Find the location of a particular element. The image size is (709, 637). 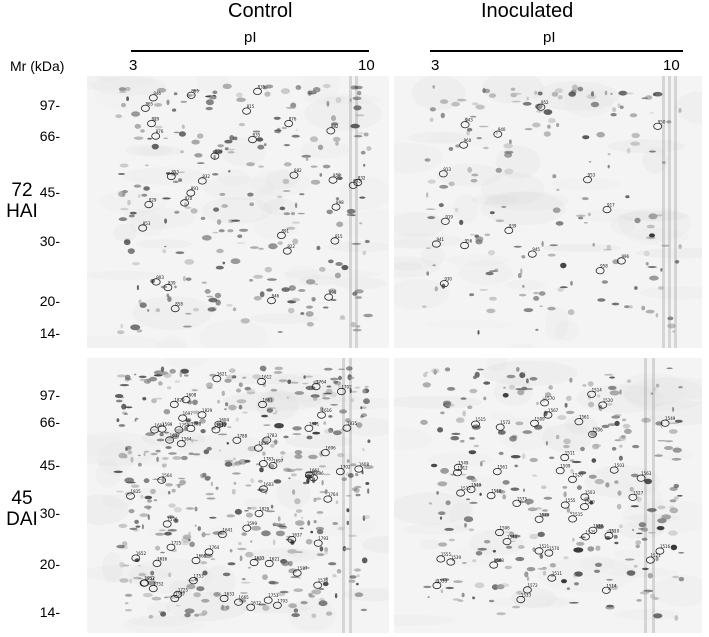

spot-label: 846 is located at coordinates (157, 93).